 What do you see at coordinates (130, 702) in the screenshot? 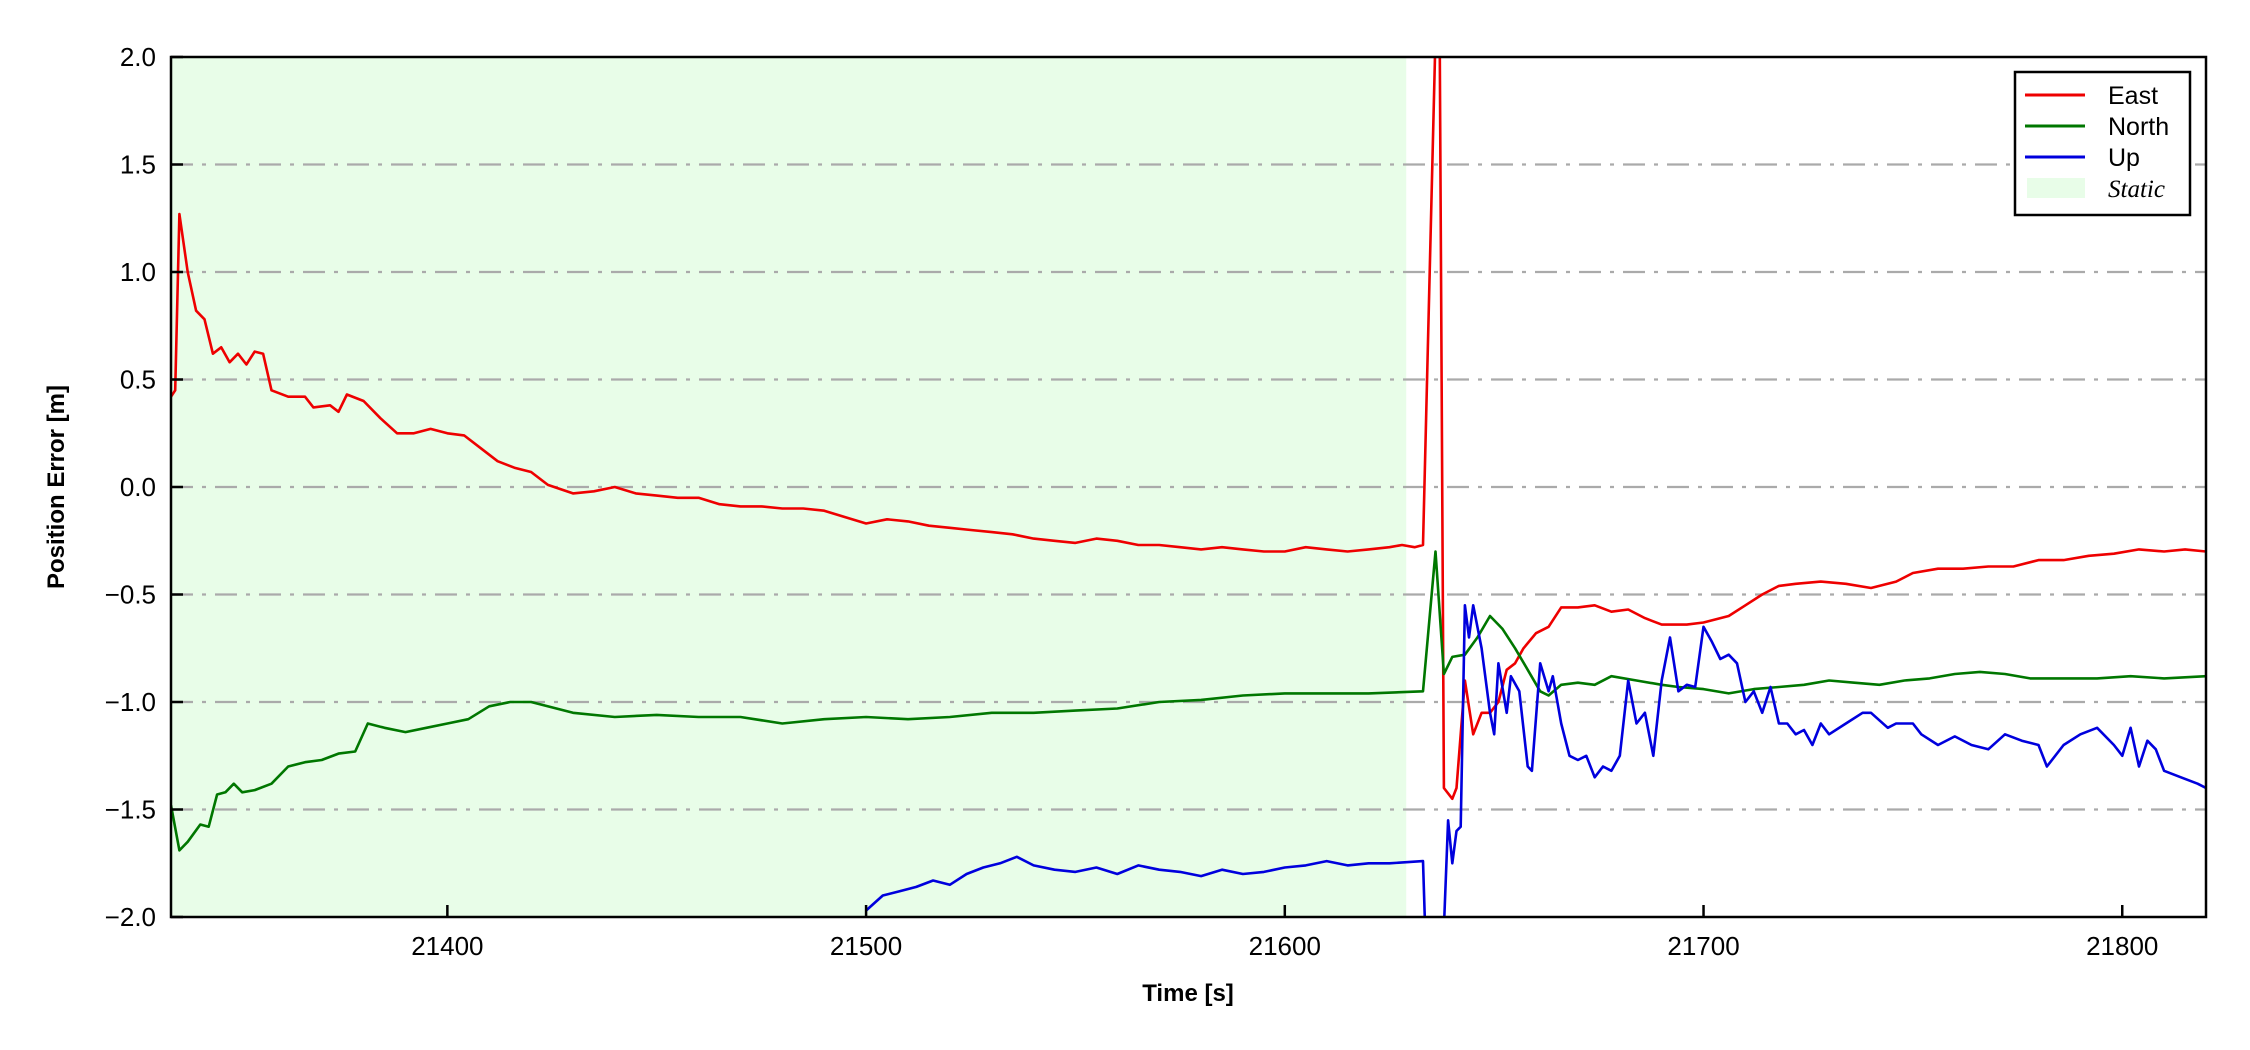
I see `y-tick-label: −1.0` at bounding box center [130, 702].